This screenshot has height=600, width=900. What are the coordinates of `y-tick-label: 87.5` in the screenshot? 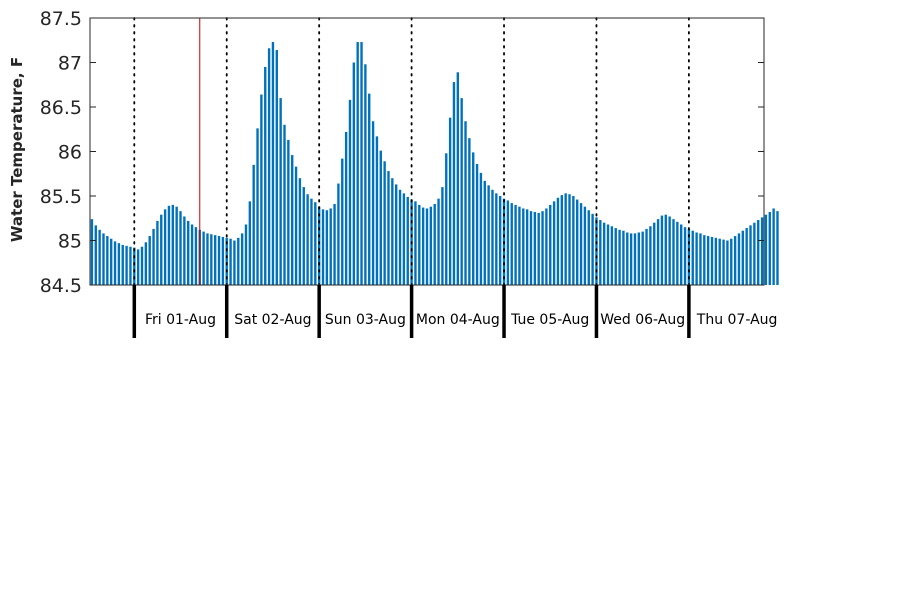 It's located at (61, 19).